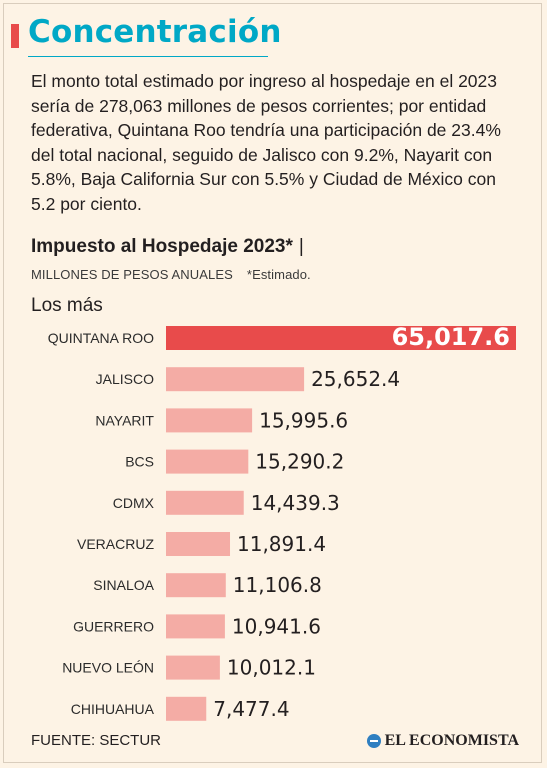 Image resolution: width=547 pixels, height=768 pixels. I want to click on value-label: 11,106.8, so click(277, 585).